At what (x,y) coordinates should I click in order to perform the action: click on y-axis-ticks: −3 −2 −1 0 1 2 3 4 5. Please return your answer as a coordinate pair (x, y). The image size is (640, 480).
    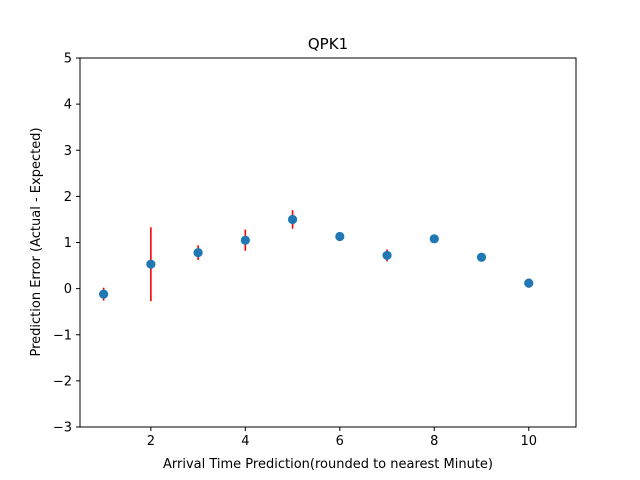
    Looking at the image, I should click on (66, 244).